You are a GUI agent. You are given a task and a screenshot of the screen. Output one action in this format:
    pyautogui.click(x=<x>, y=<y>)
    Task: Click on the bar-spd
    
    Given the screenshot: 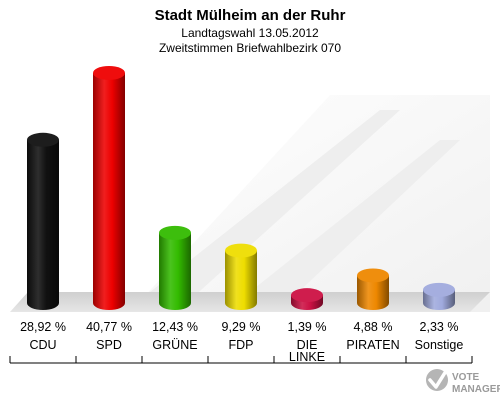 What is the action you would take?
    pyautogui.click(x=109, y=188)
    